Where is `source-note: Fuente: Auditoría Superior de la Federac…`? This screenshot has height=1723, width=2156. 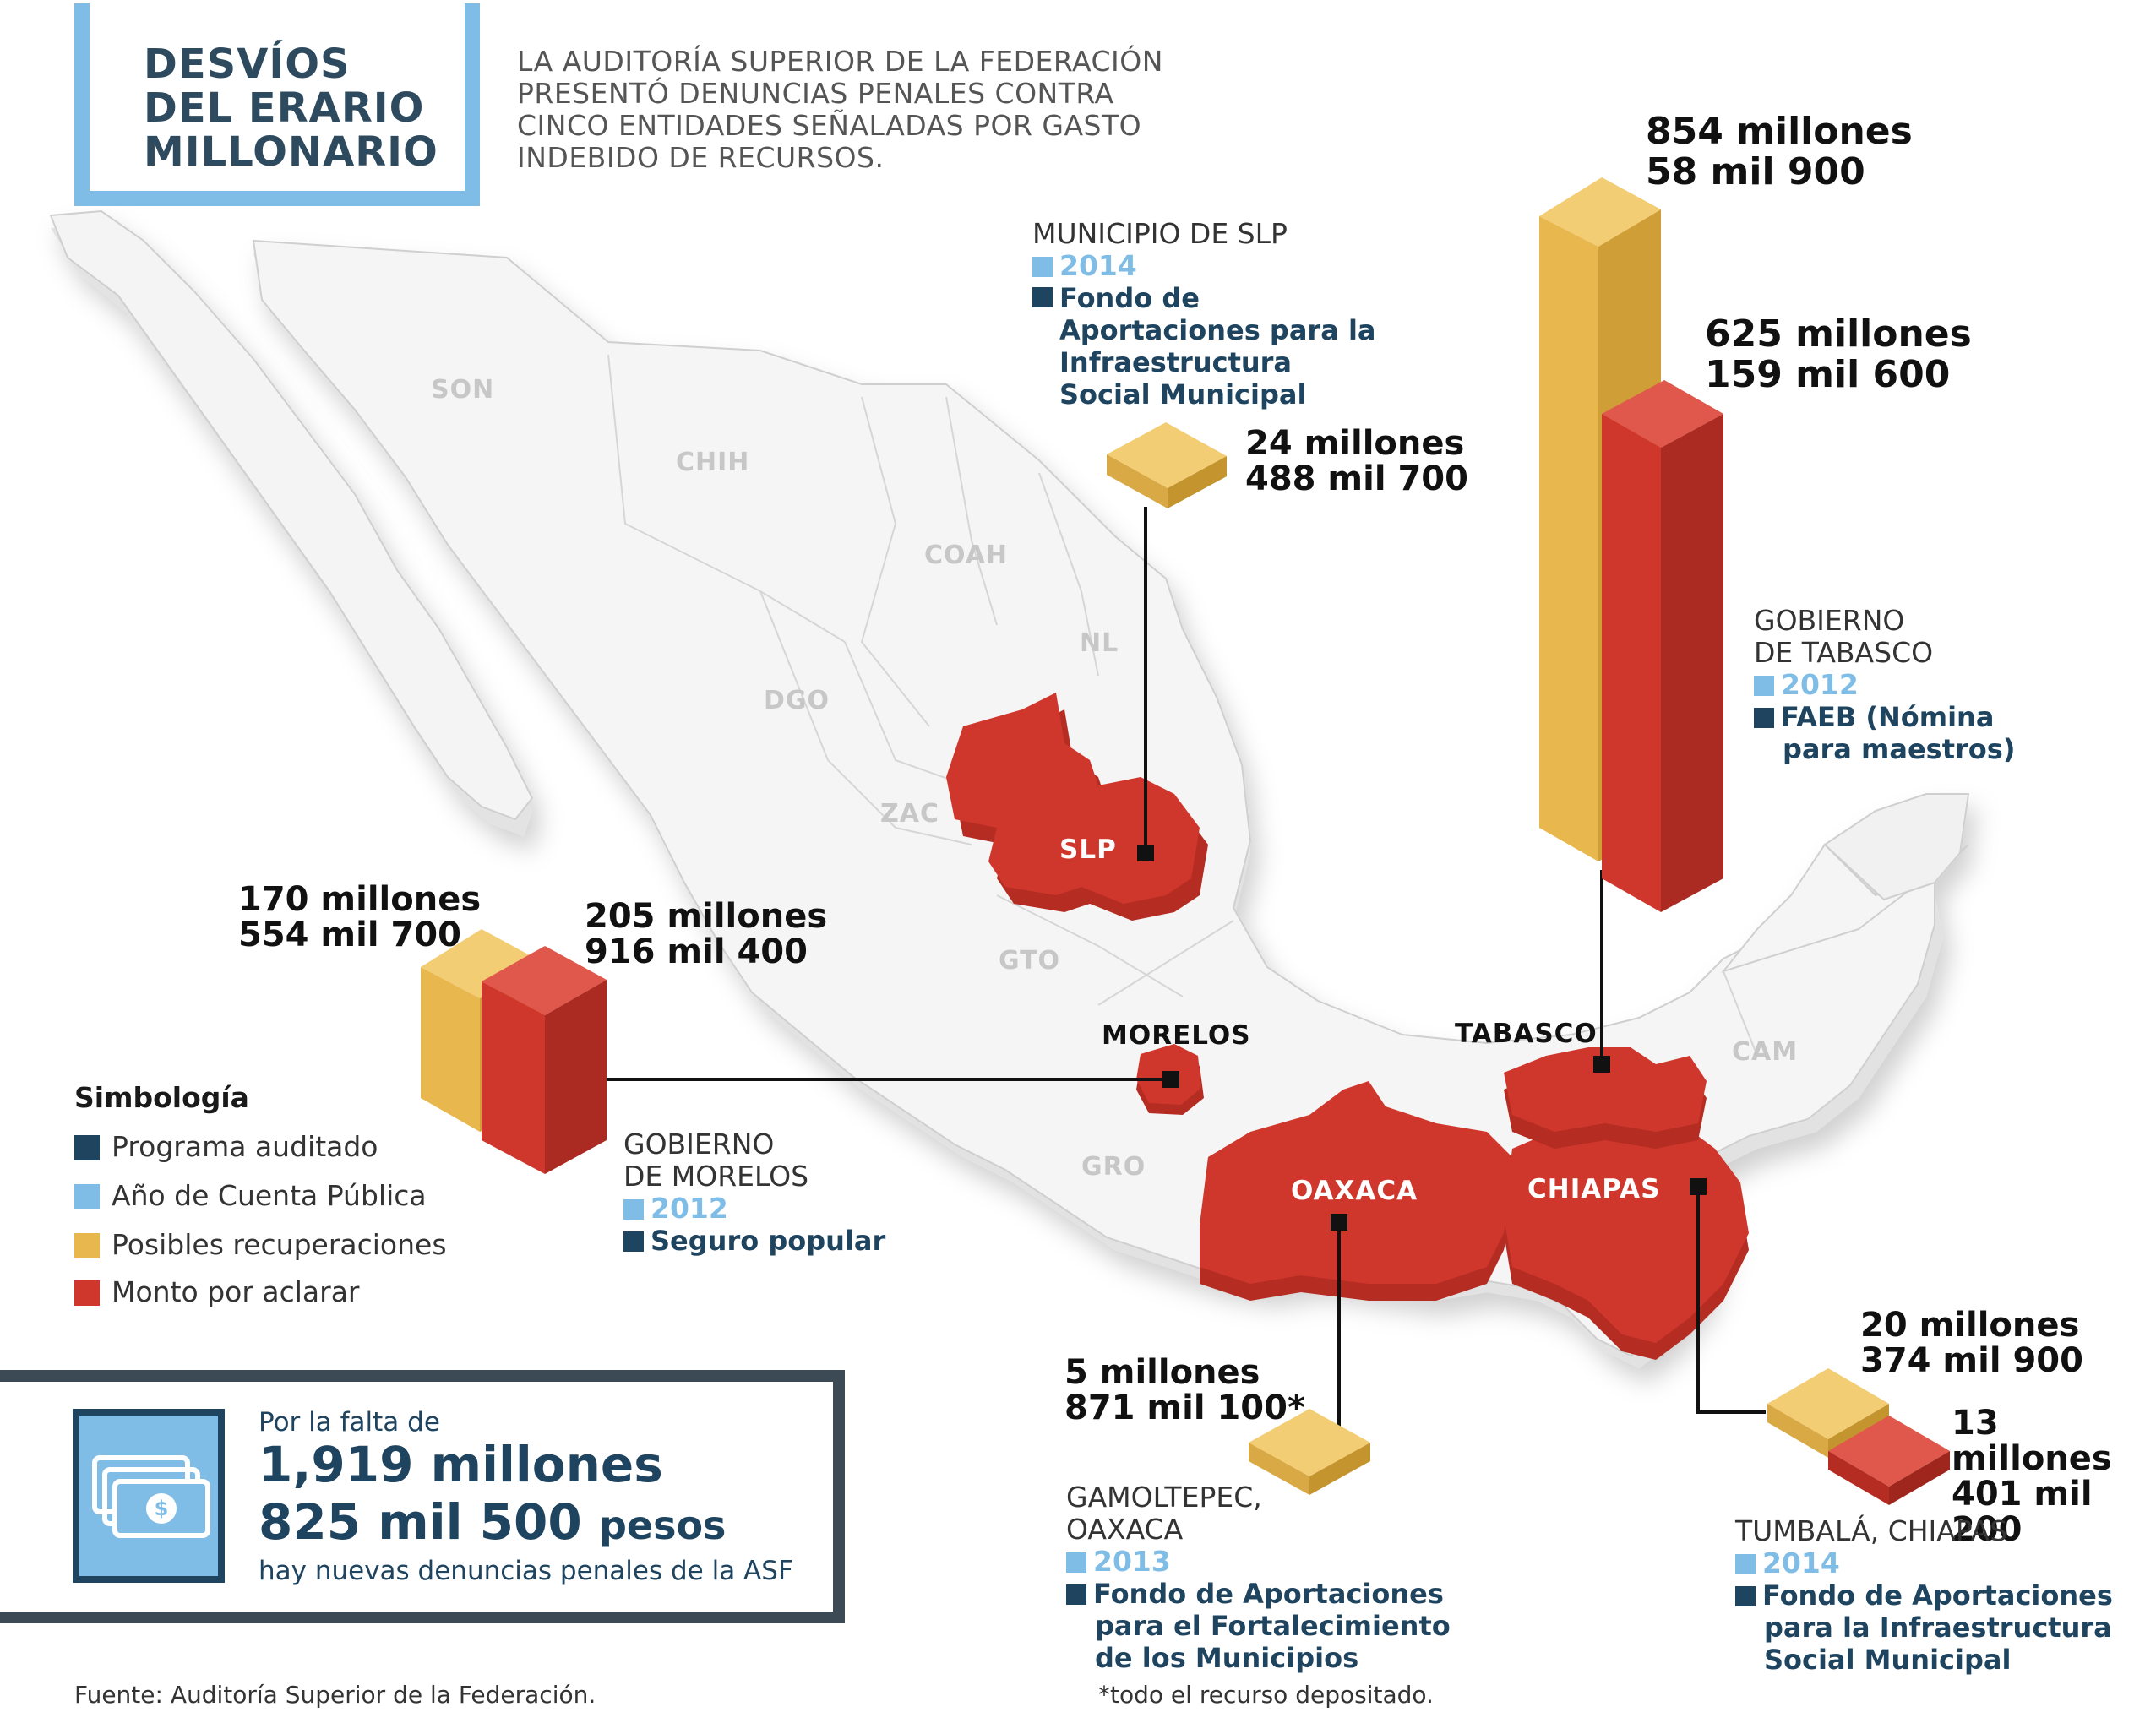 source-note: Fuente: Auditoría Superior de la Federac… is located at coordinates (335, 1695).